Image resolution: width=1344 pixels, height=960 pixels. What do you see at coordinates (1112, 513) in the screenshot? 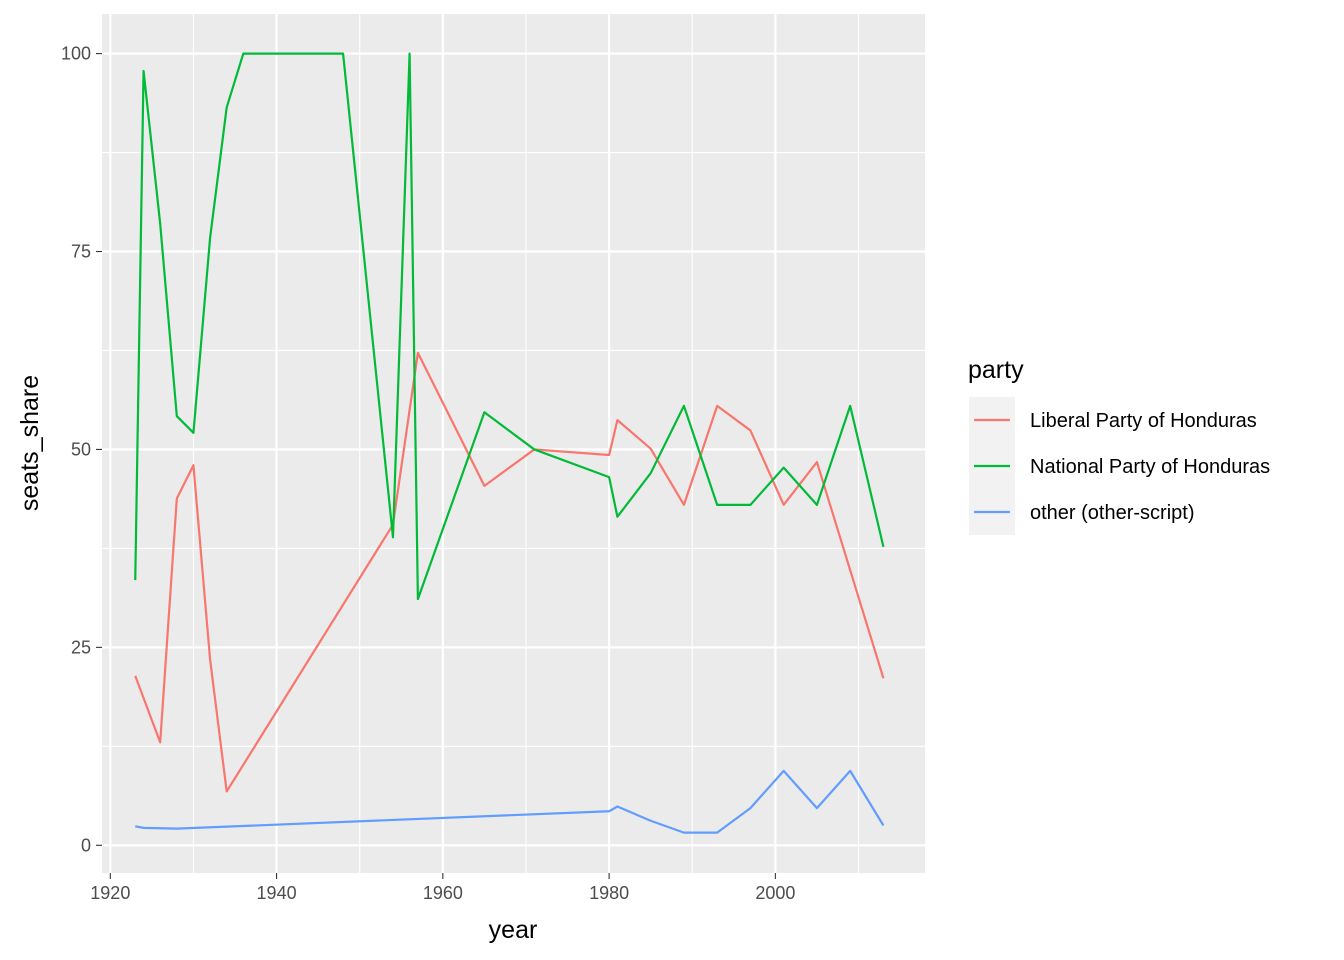
I see `legend-label: other (other-script)` at bounding box center [1112, 513].